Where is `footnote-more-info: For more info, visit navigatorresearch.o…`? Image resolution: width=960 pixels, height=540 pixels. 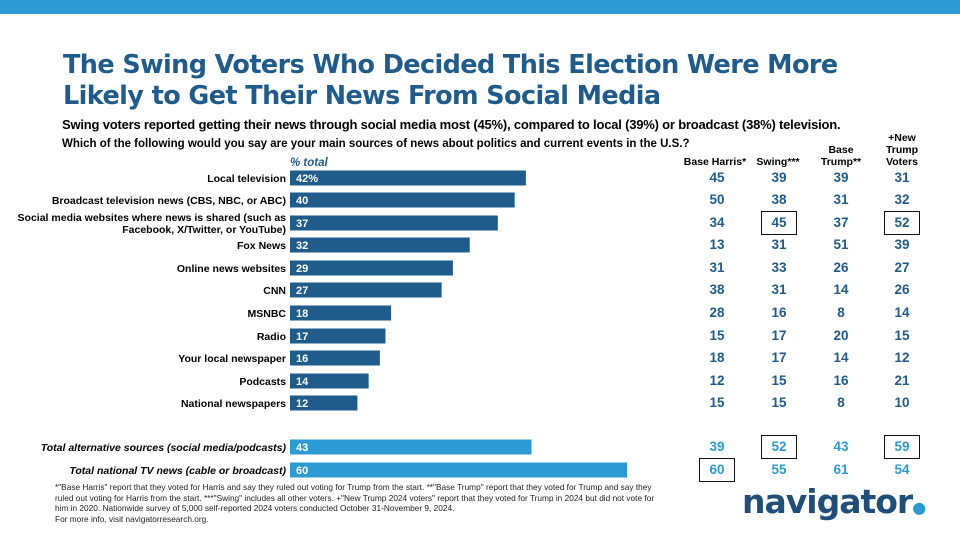
footnote-more-info: For more info, visit navigatorresearch.o… is located at coordinates (132, 518).